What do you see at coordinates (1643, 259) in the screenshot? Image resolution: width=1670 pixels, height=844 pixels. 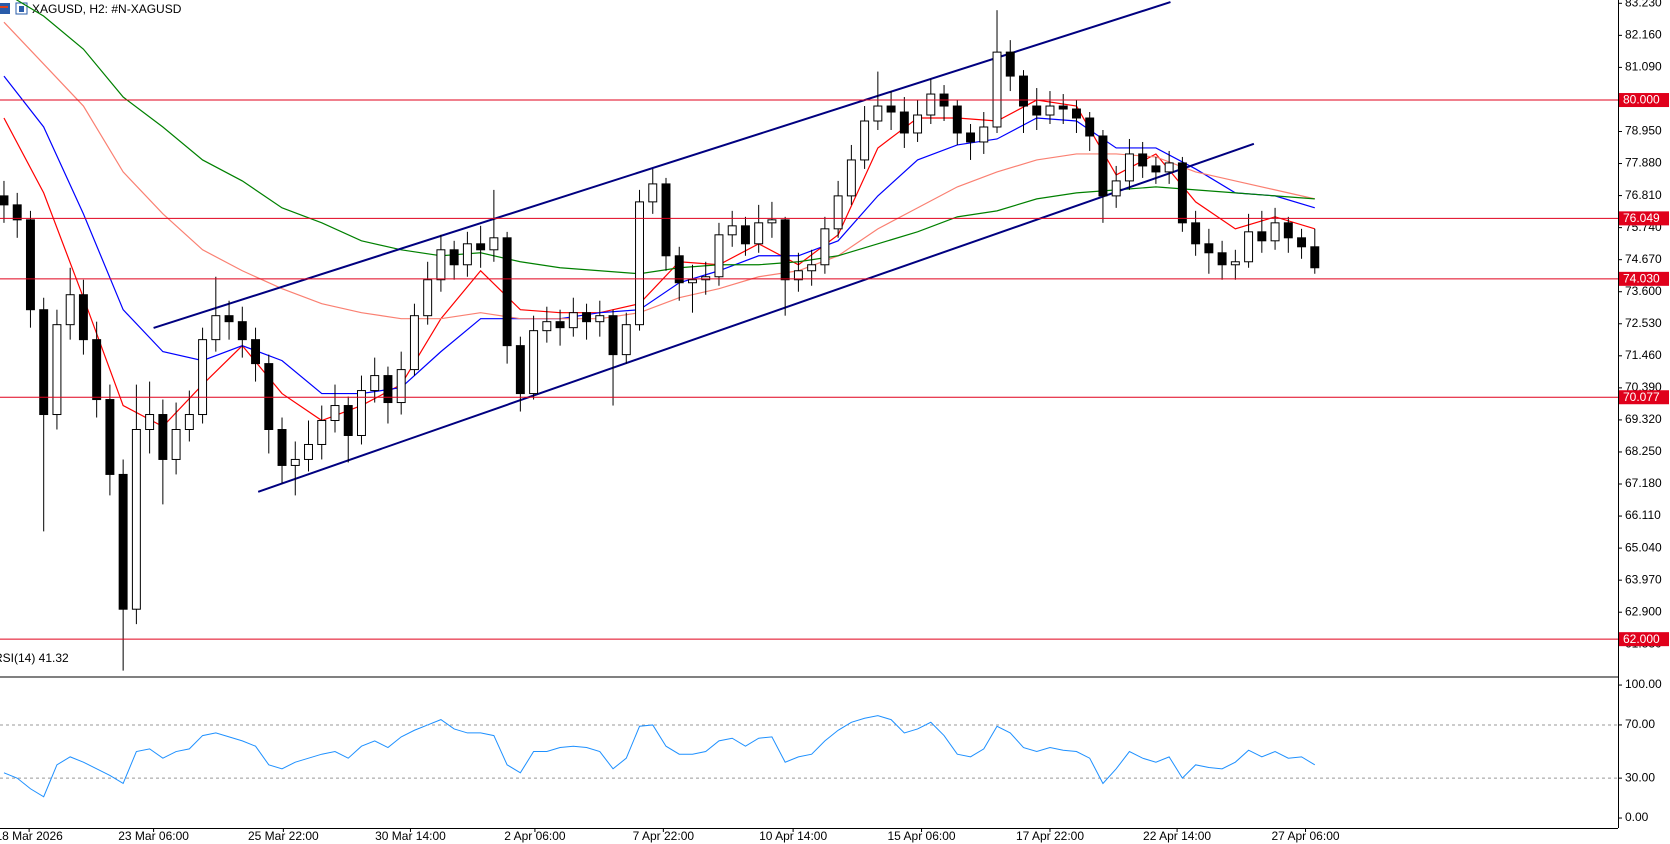 I see `y-tick-label: 74.670` at bounding box center [1643, 259].